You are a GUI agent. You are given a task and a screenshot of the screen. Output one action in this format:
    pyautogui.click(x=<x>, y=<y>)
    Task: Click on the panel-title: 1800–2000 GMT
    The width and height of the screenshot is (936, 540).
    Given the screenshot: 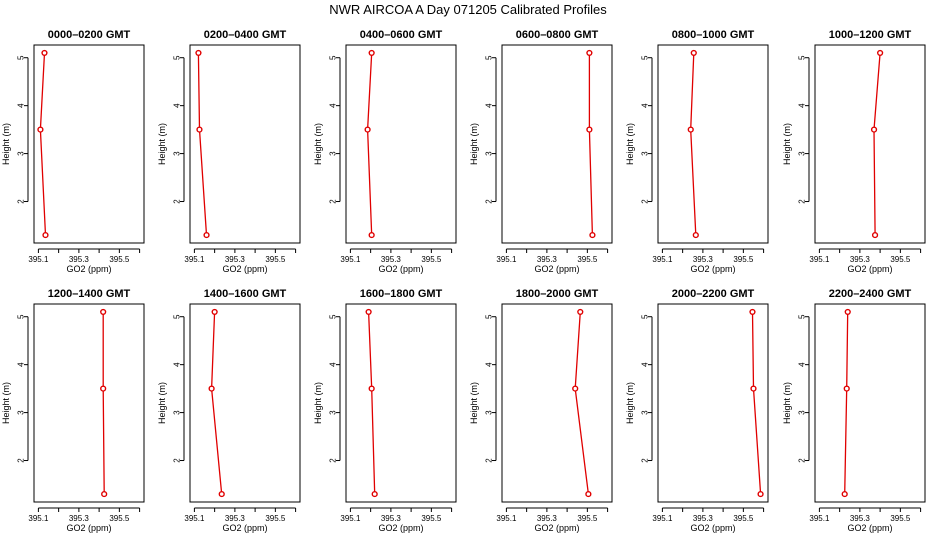 What is the action you would take?
    pyautogui.click(x=557, y=294)
    